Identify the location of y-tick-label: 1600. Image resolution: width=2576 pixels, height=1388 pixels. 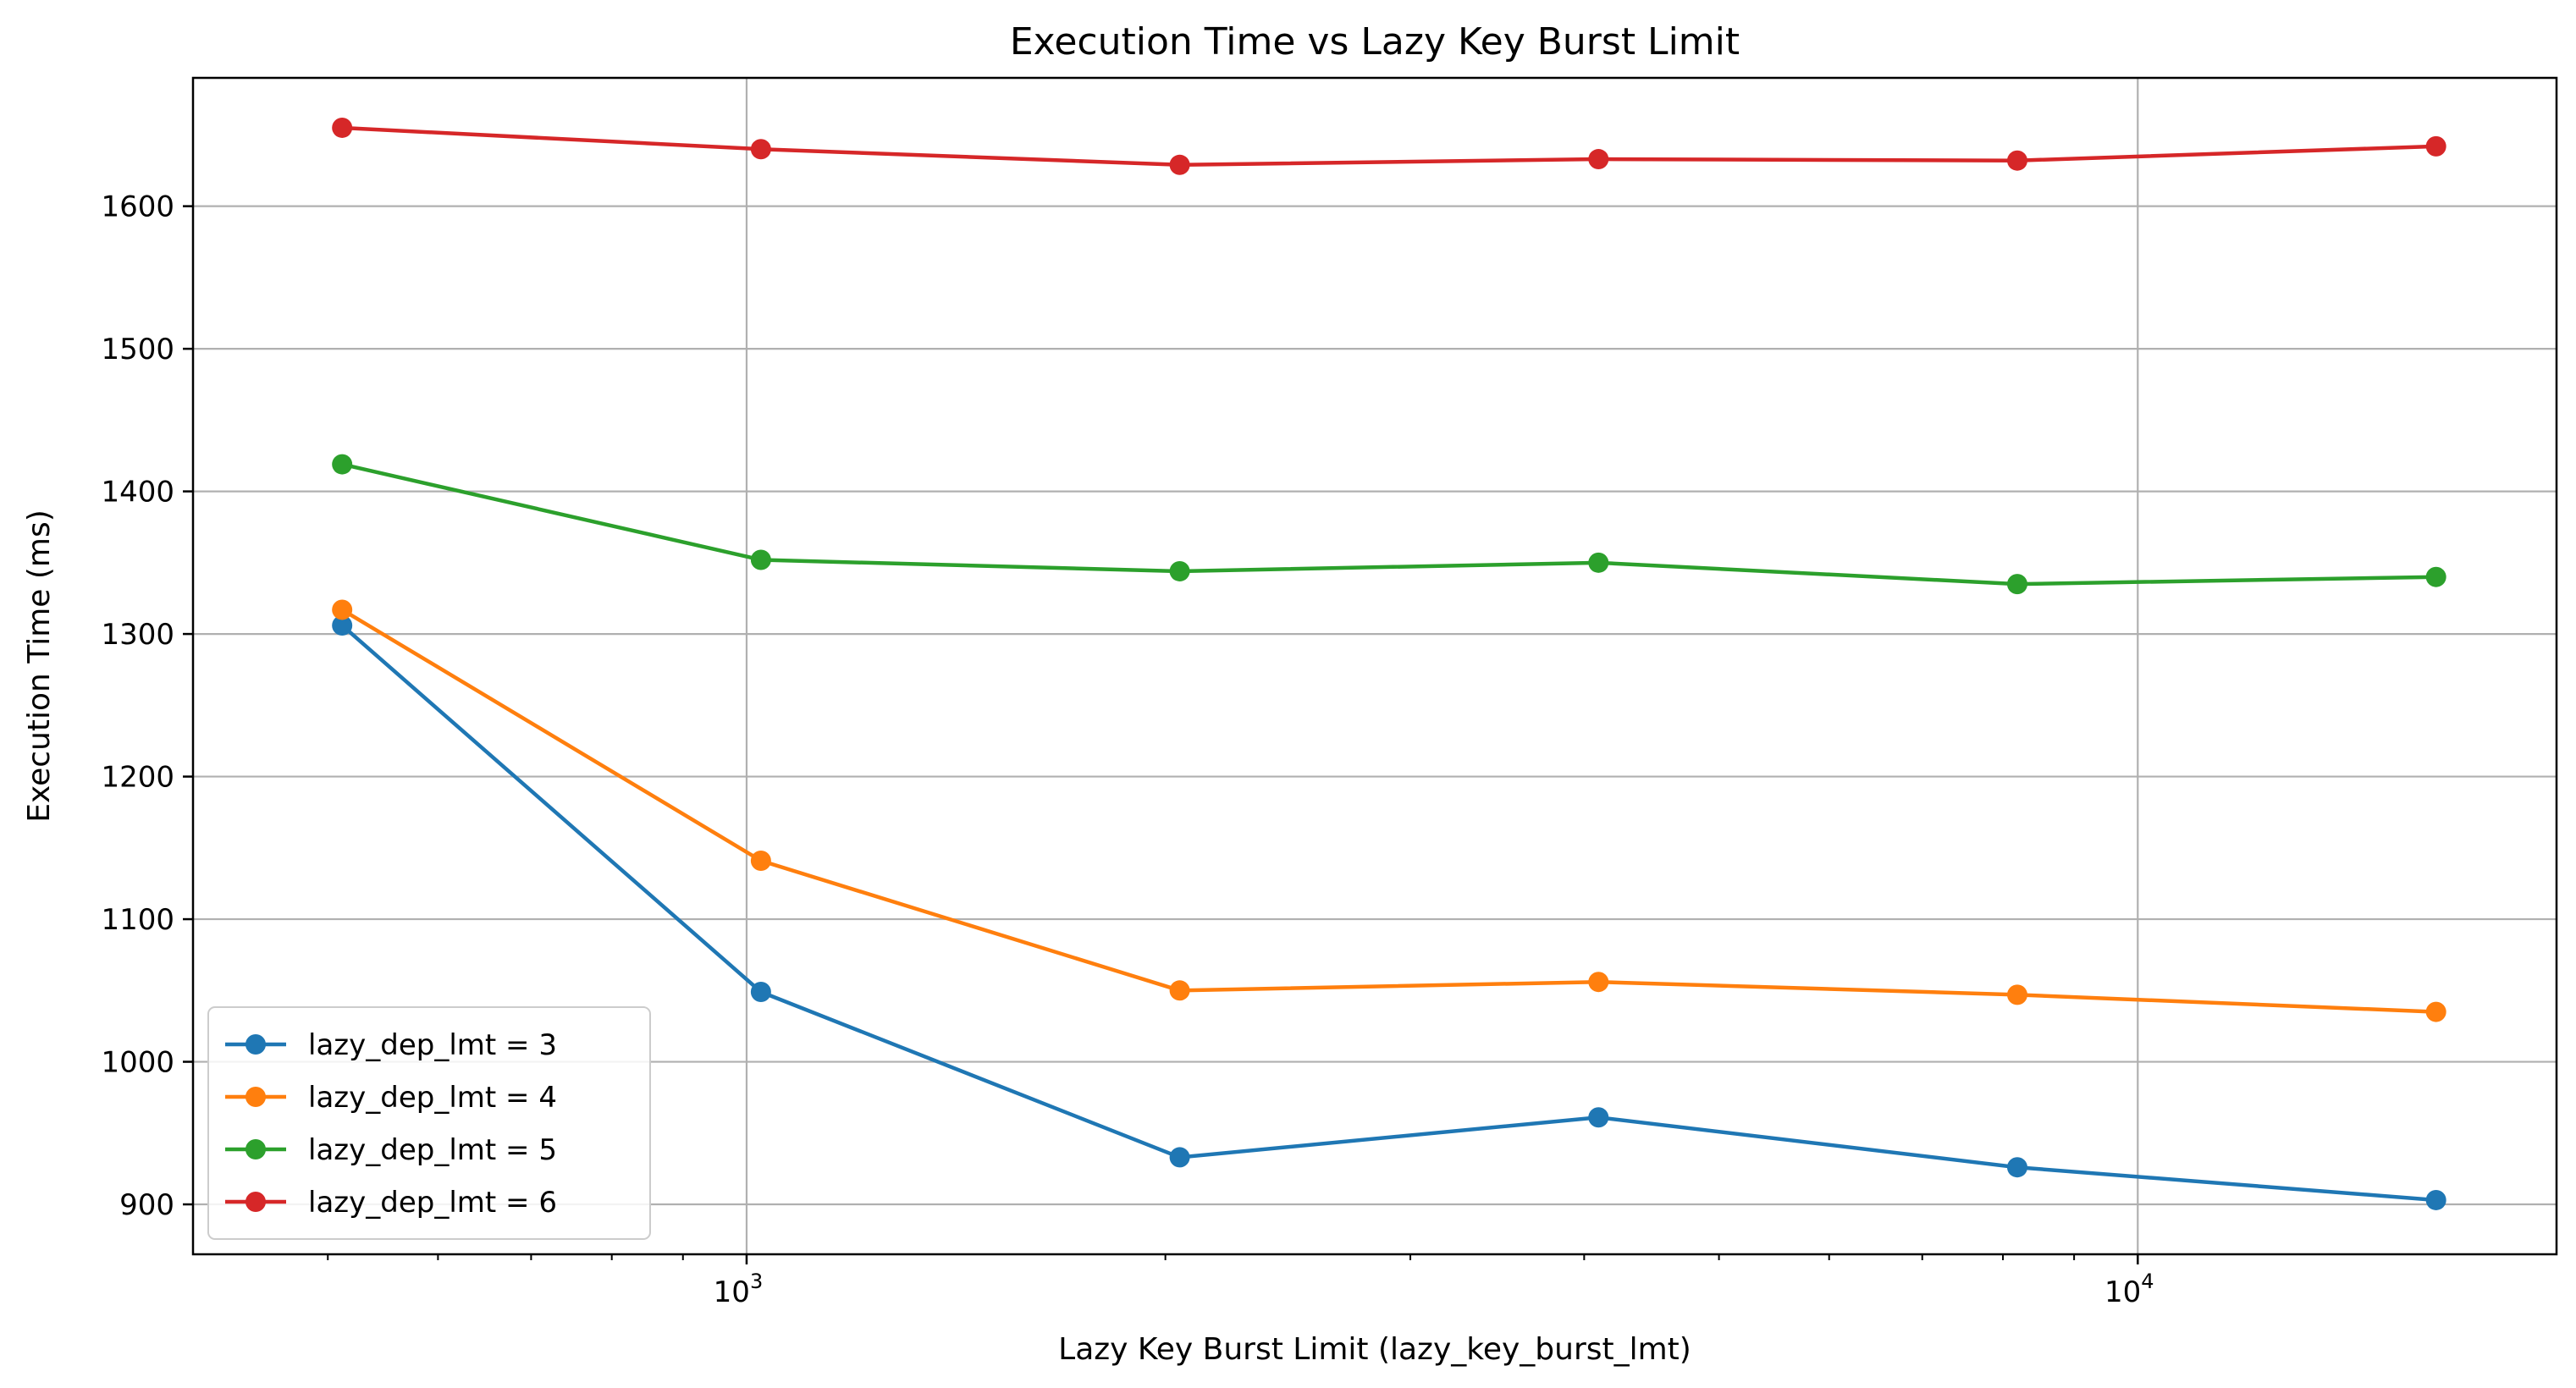
(137, 207).